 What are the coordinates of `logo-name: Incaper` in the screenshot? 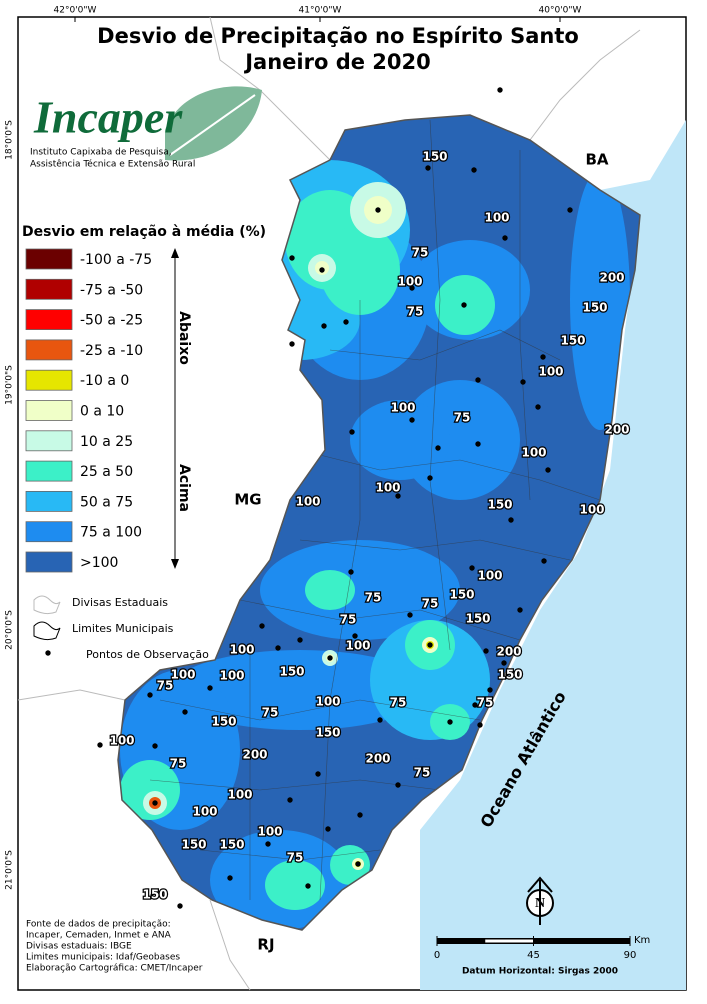 It's located at (108, 117).